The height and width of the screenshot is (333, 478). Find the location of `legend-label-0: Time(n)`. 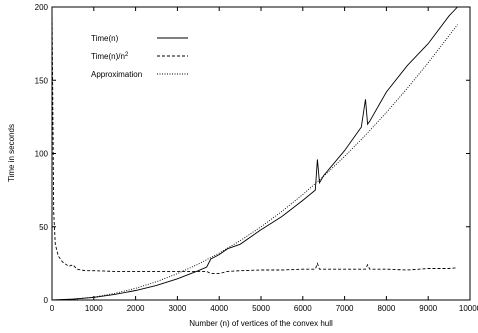

legend-label-0: Time(n) is located at coordinates (105, 38).